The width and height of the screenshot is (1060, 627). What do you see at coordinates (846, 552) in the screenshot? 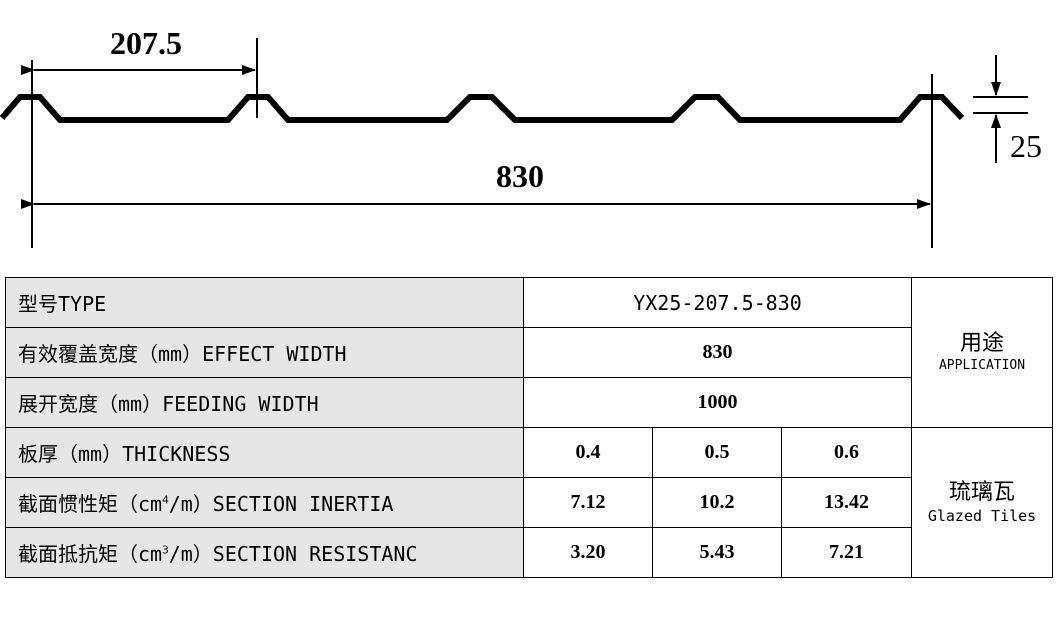
I see `resistance-value: 7.21` at bounding box center [846, 552].